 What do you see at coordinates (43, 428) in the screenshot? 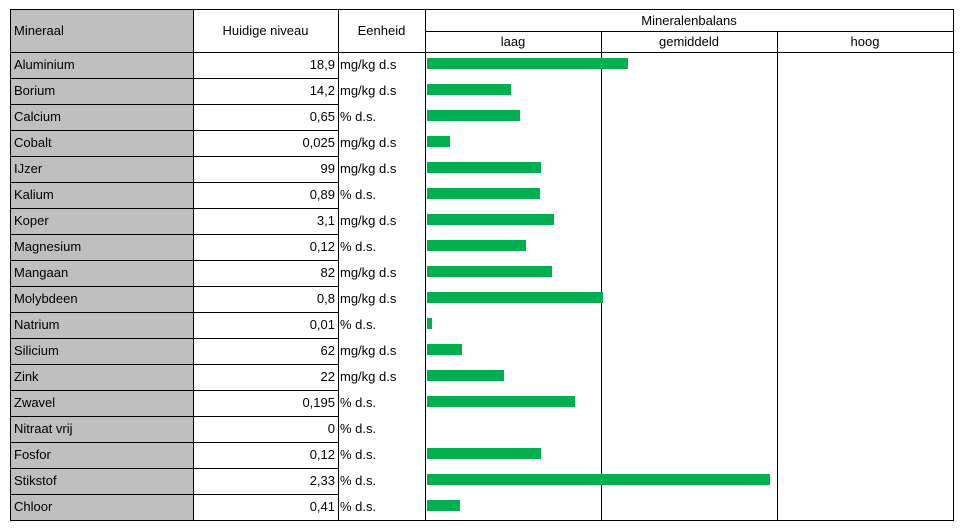
I see `mineral-name: Nitraat vrij` at bounding box center [43, 428].